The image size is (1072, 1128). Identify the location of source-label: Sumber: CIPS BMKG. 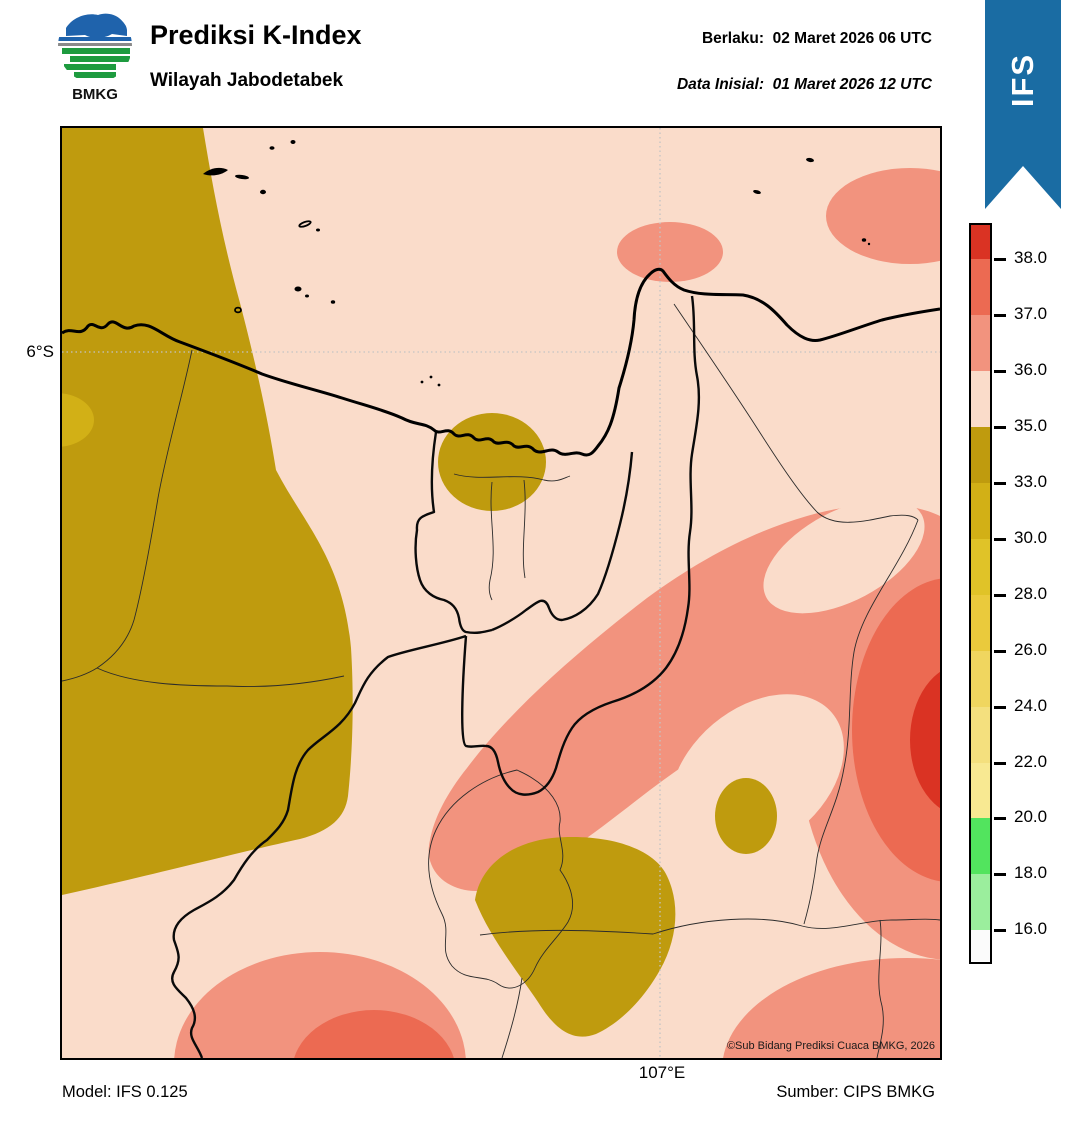
(855, 1092).